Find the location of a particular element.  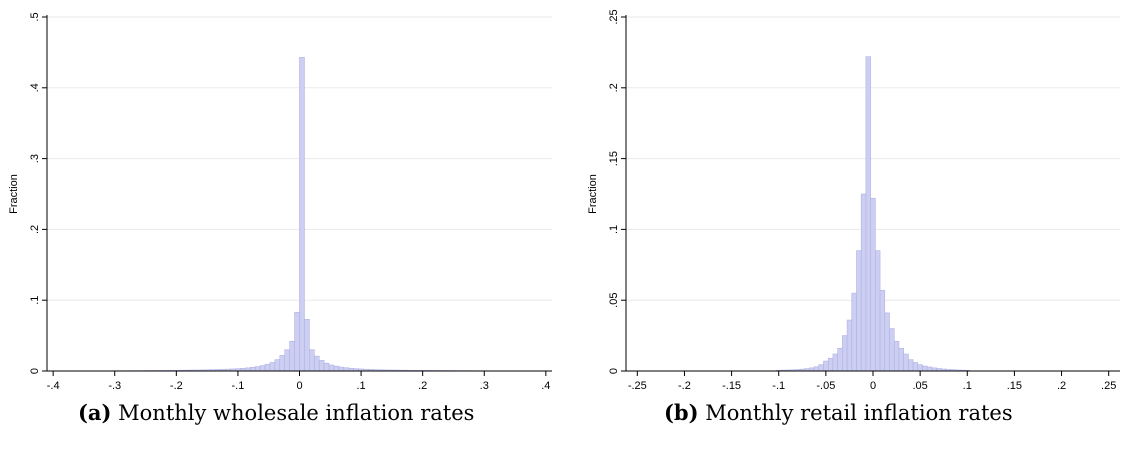

x-tick-label: .3 is located at coordinates (484, 386).